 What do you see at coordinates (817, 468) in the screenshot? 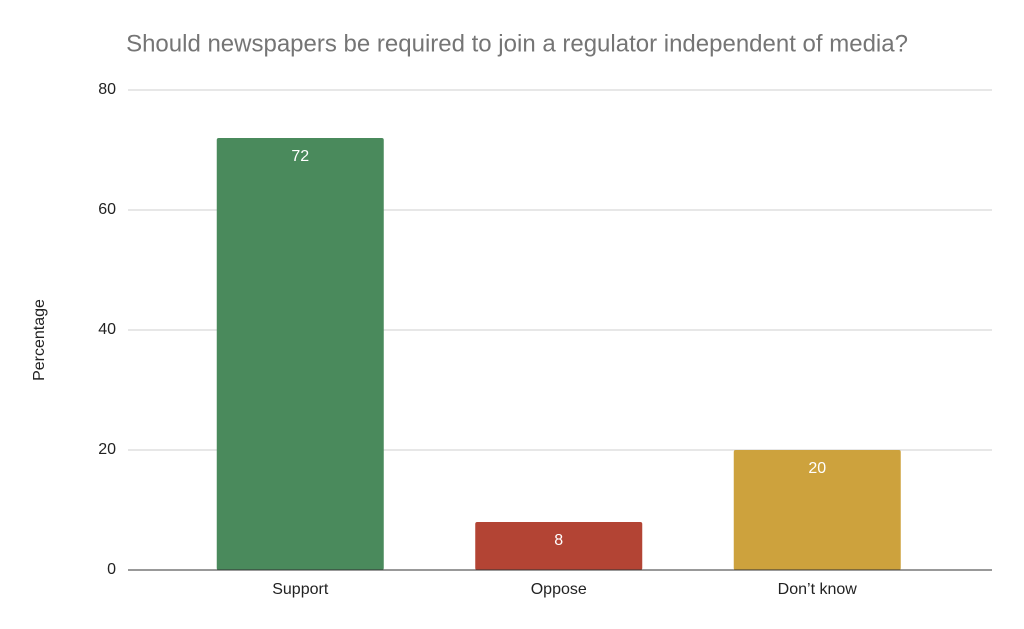
I see `data-label: 20` at bounding box center [817, 468].